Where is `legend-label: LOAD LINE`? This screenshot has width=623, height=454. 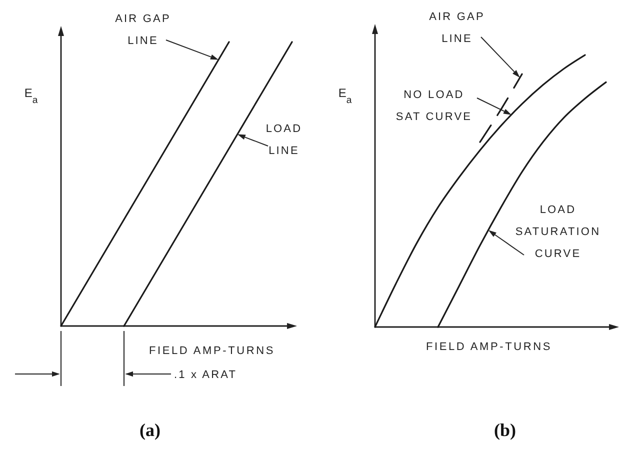 legend-label: LOAD LINE is located at coordinates (284, 140).